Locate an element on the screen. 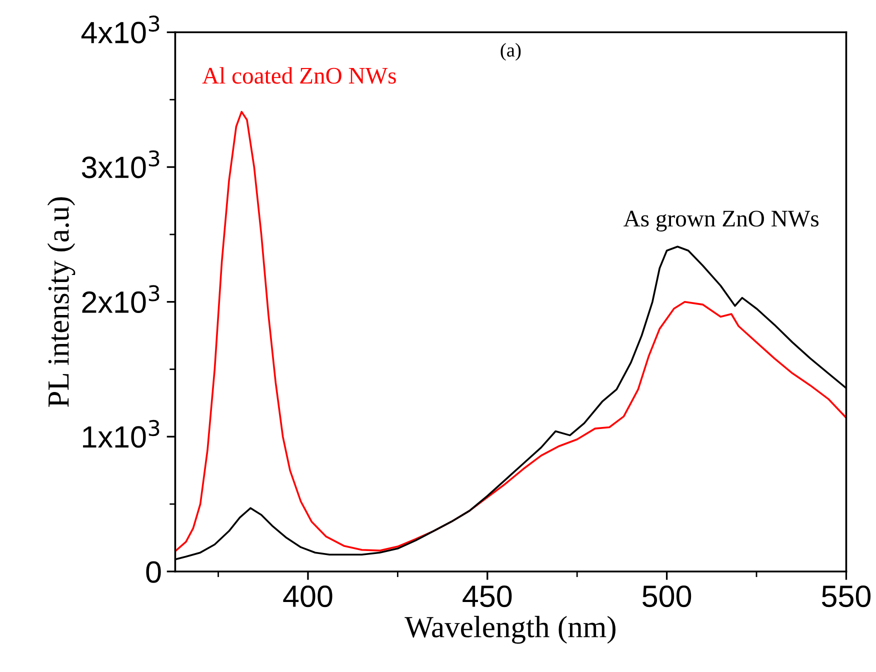  y-tick-label: 3x10$^{3}$ is located at coordinates (121, 164).